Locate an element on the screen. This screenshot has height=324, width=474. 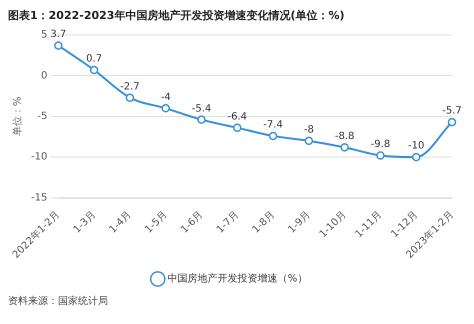
data-label: 3.7 is located at coordinates (58, 34).